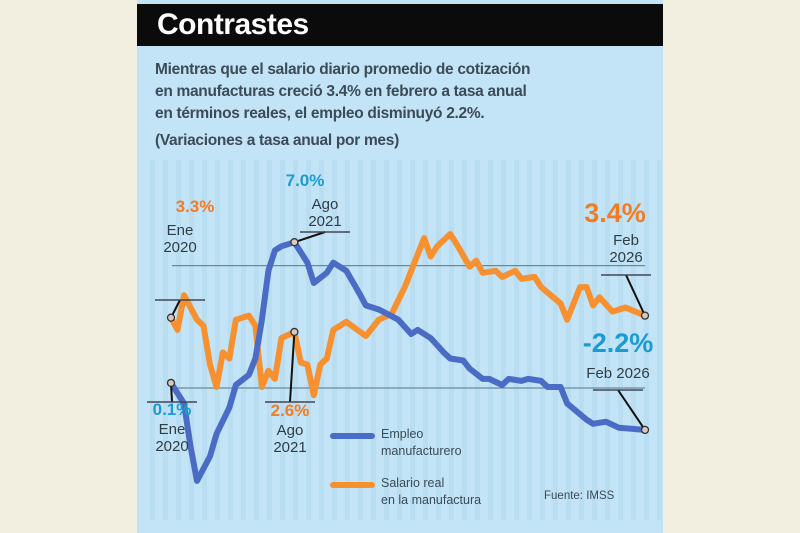  Describe the element at coordinates (405, 491) in the screenshot. I see `legend-item-salary: Salario real en la manufactura` at that location.